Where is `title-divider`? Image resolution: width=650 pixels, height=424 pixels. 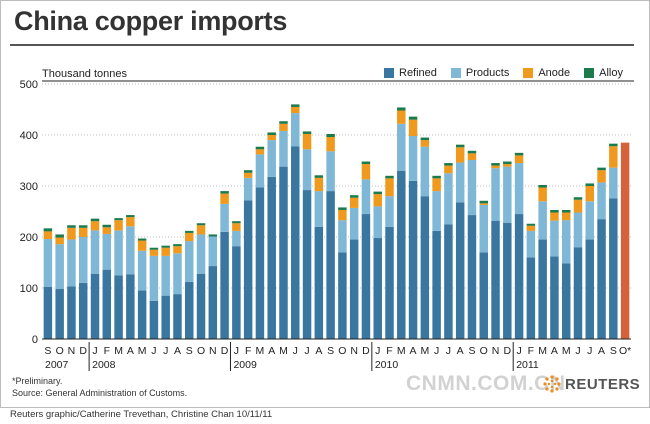
title-divider is located at coordinates (322, 45).